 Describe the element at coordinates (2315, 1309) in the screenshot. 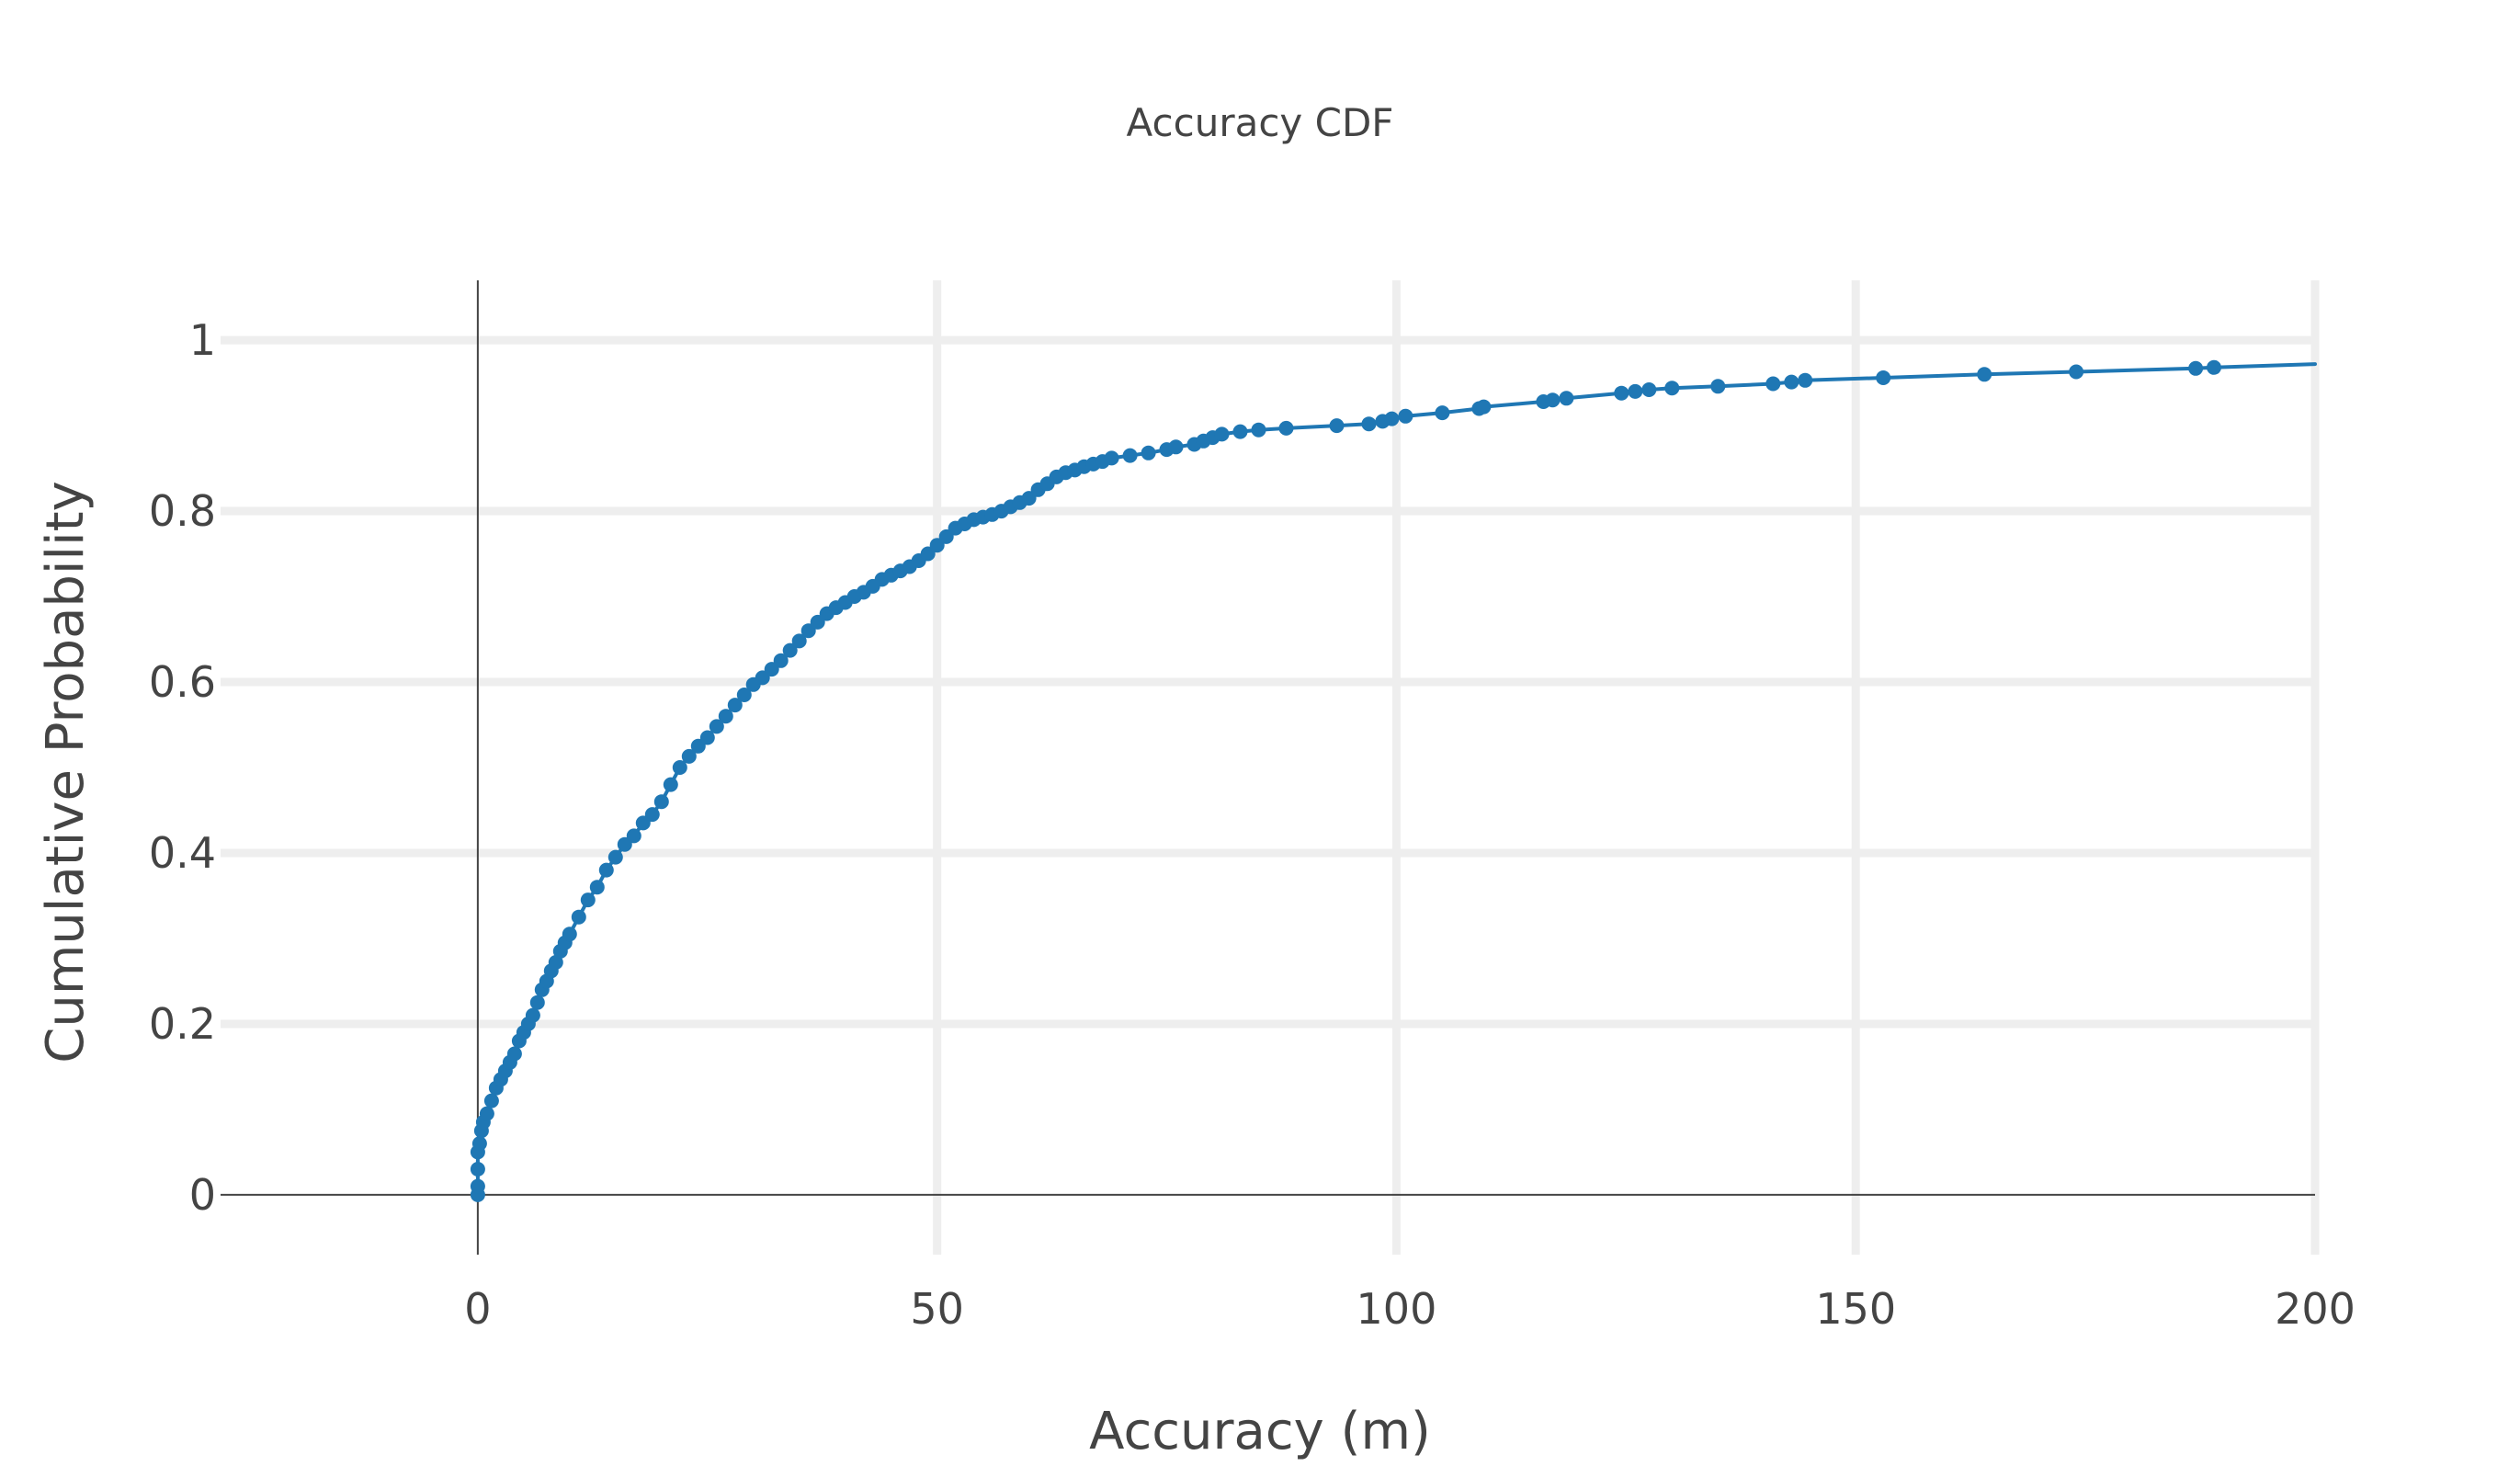

I see `x-tick-label: 200` at that location.